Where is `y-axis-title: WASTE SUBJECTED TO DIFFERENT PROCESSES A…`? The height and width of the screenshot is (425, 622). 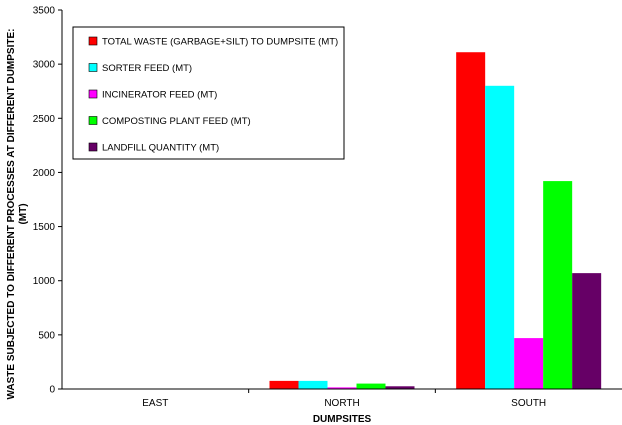
y-axis-title: WASTE SUBJECTED TO DIFFERENT PROCESSES A… is located at coordinates (17, 214).